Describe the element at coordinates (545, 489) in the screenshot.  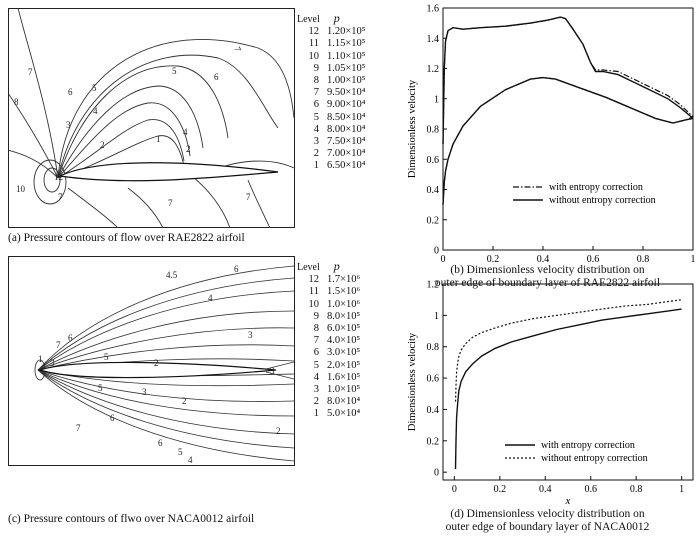
I see `x-tick-label: 0.4` at that location.